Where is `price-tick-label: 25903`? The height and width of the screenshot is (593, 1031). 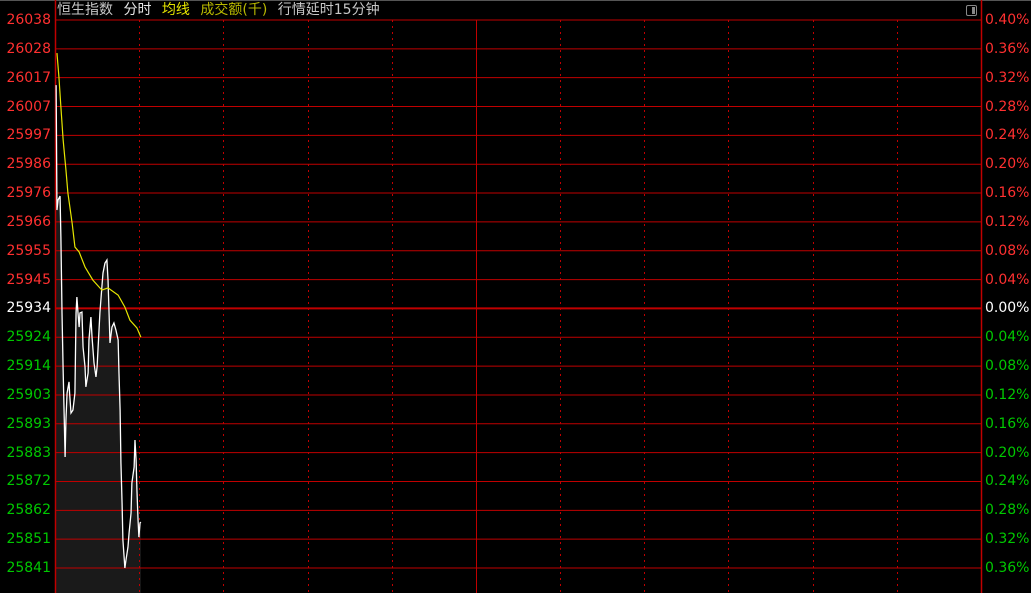 price-tick-label: 25903 is located at coordinates (28, 394).